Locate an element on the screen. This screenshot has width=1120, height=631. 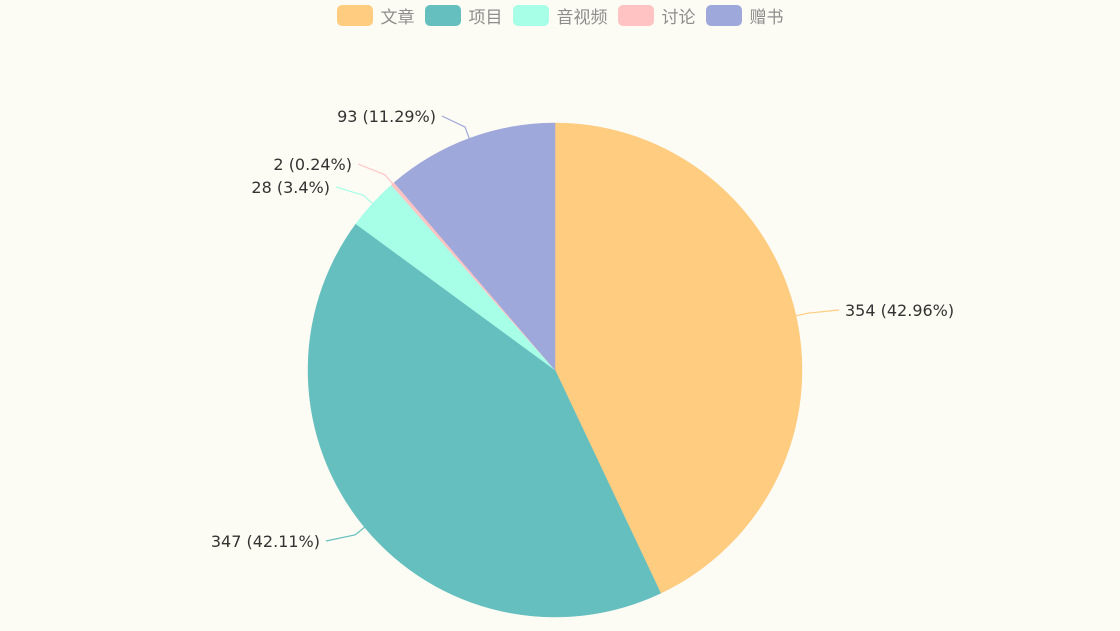
legend-item: 音视频 is located at coordinates (560, 15).